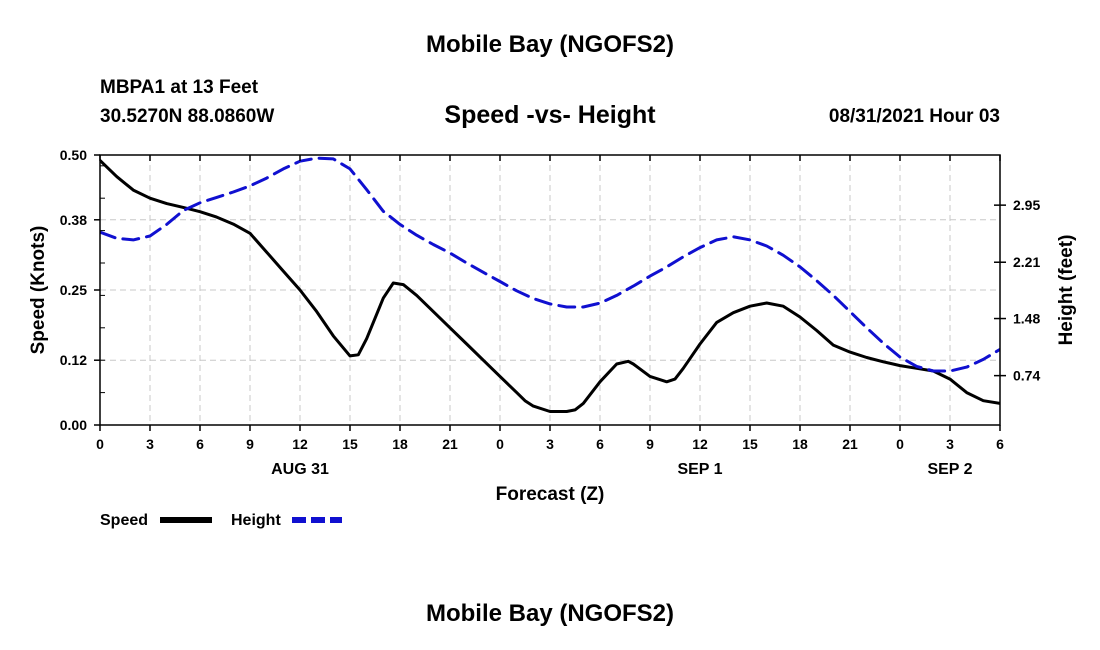 This screenshot has width=1100, height=650. I want to click on date-label: SEP 1, so click(699, 469).